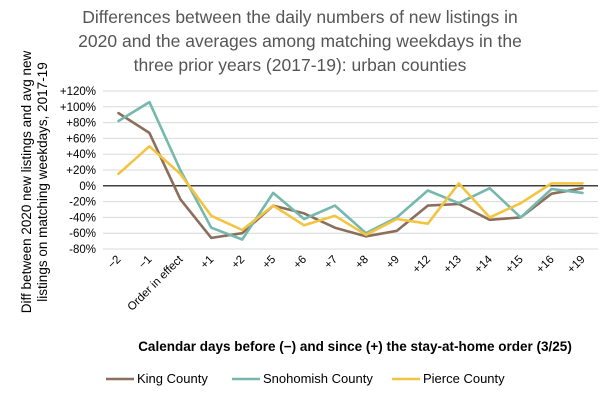 The height and width of the screenshot is (404, 616). I want to click on legend-label: Snohomish County, so click(318, 378).